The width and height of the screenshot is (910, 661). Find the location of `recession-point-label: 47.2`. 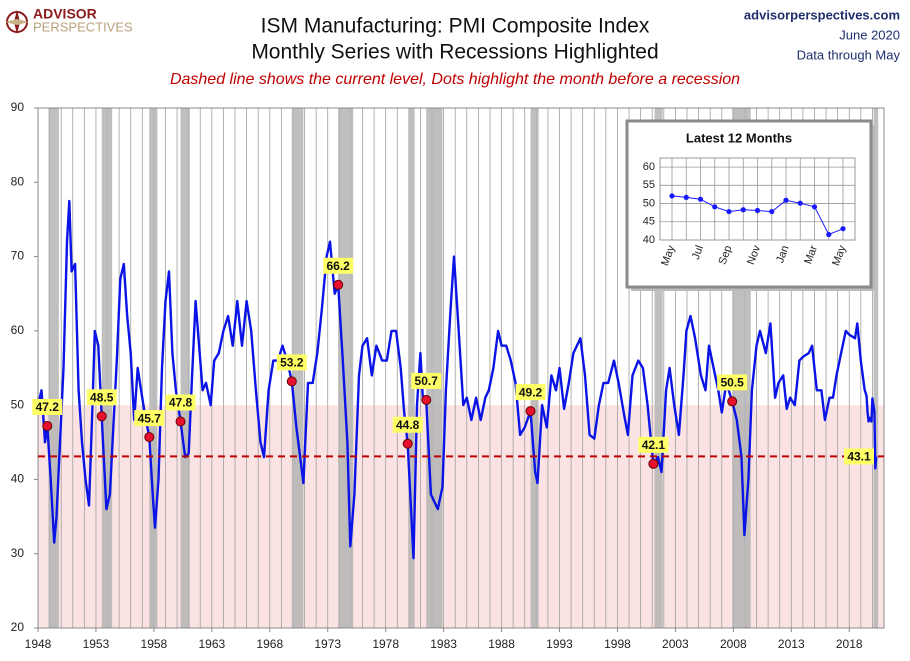

recession-point-label: 47.2 is located at coordinates (48, 407).